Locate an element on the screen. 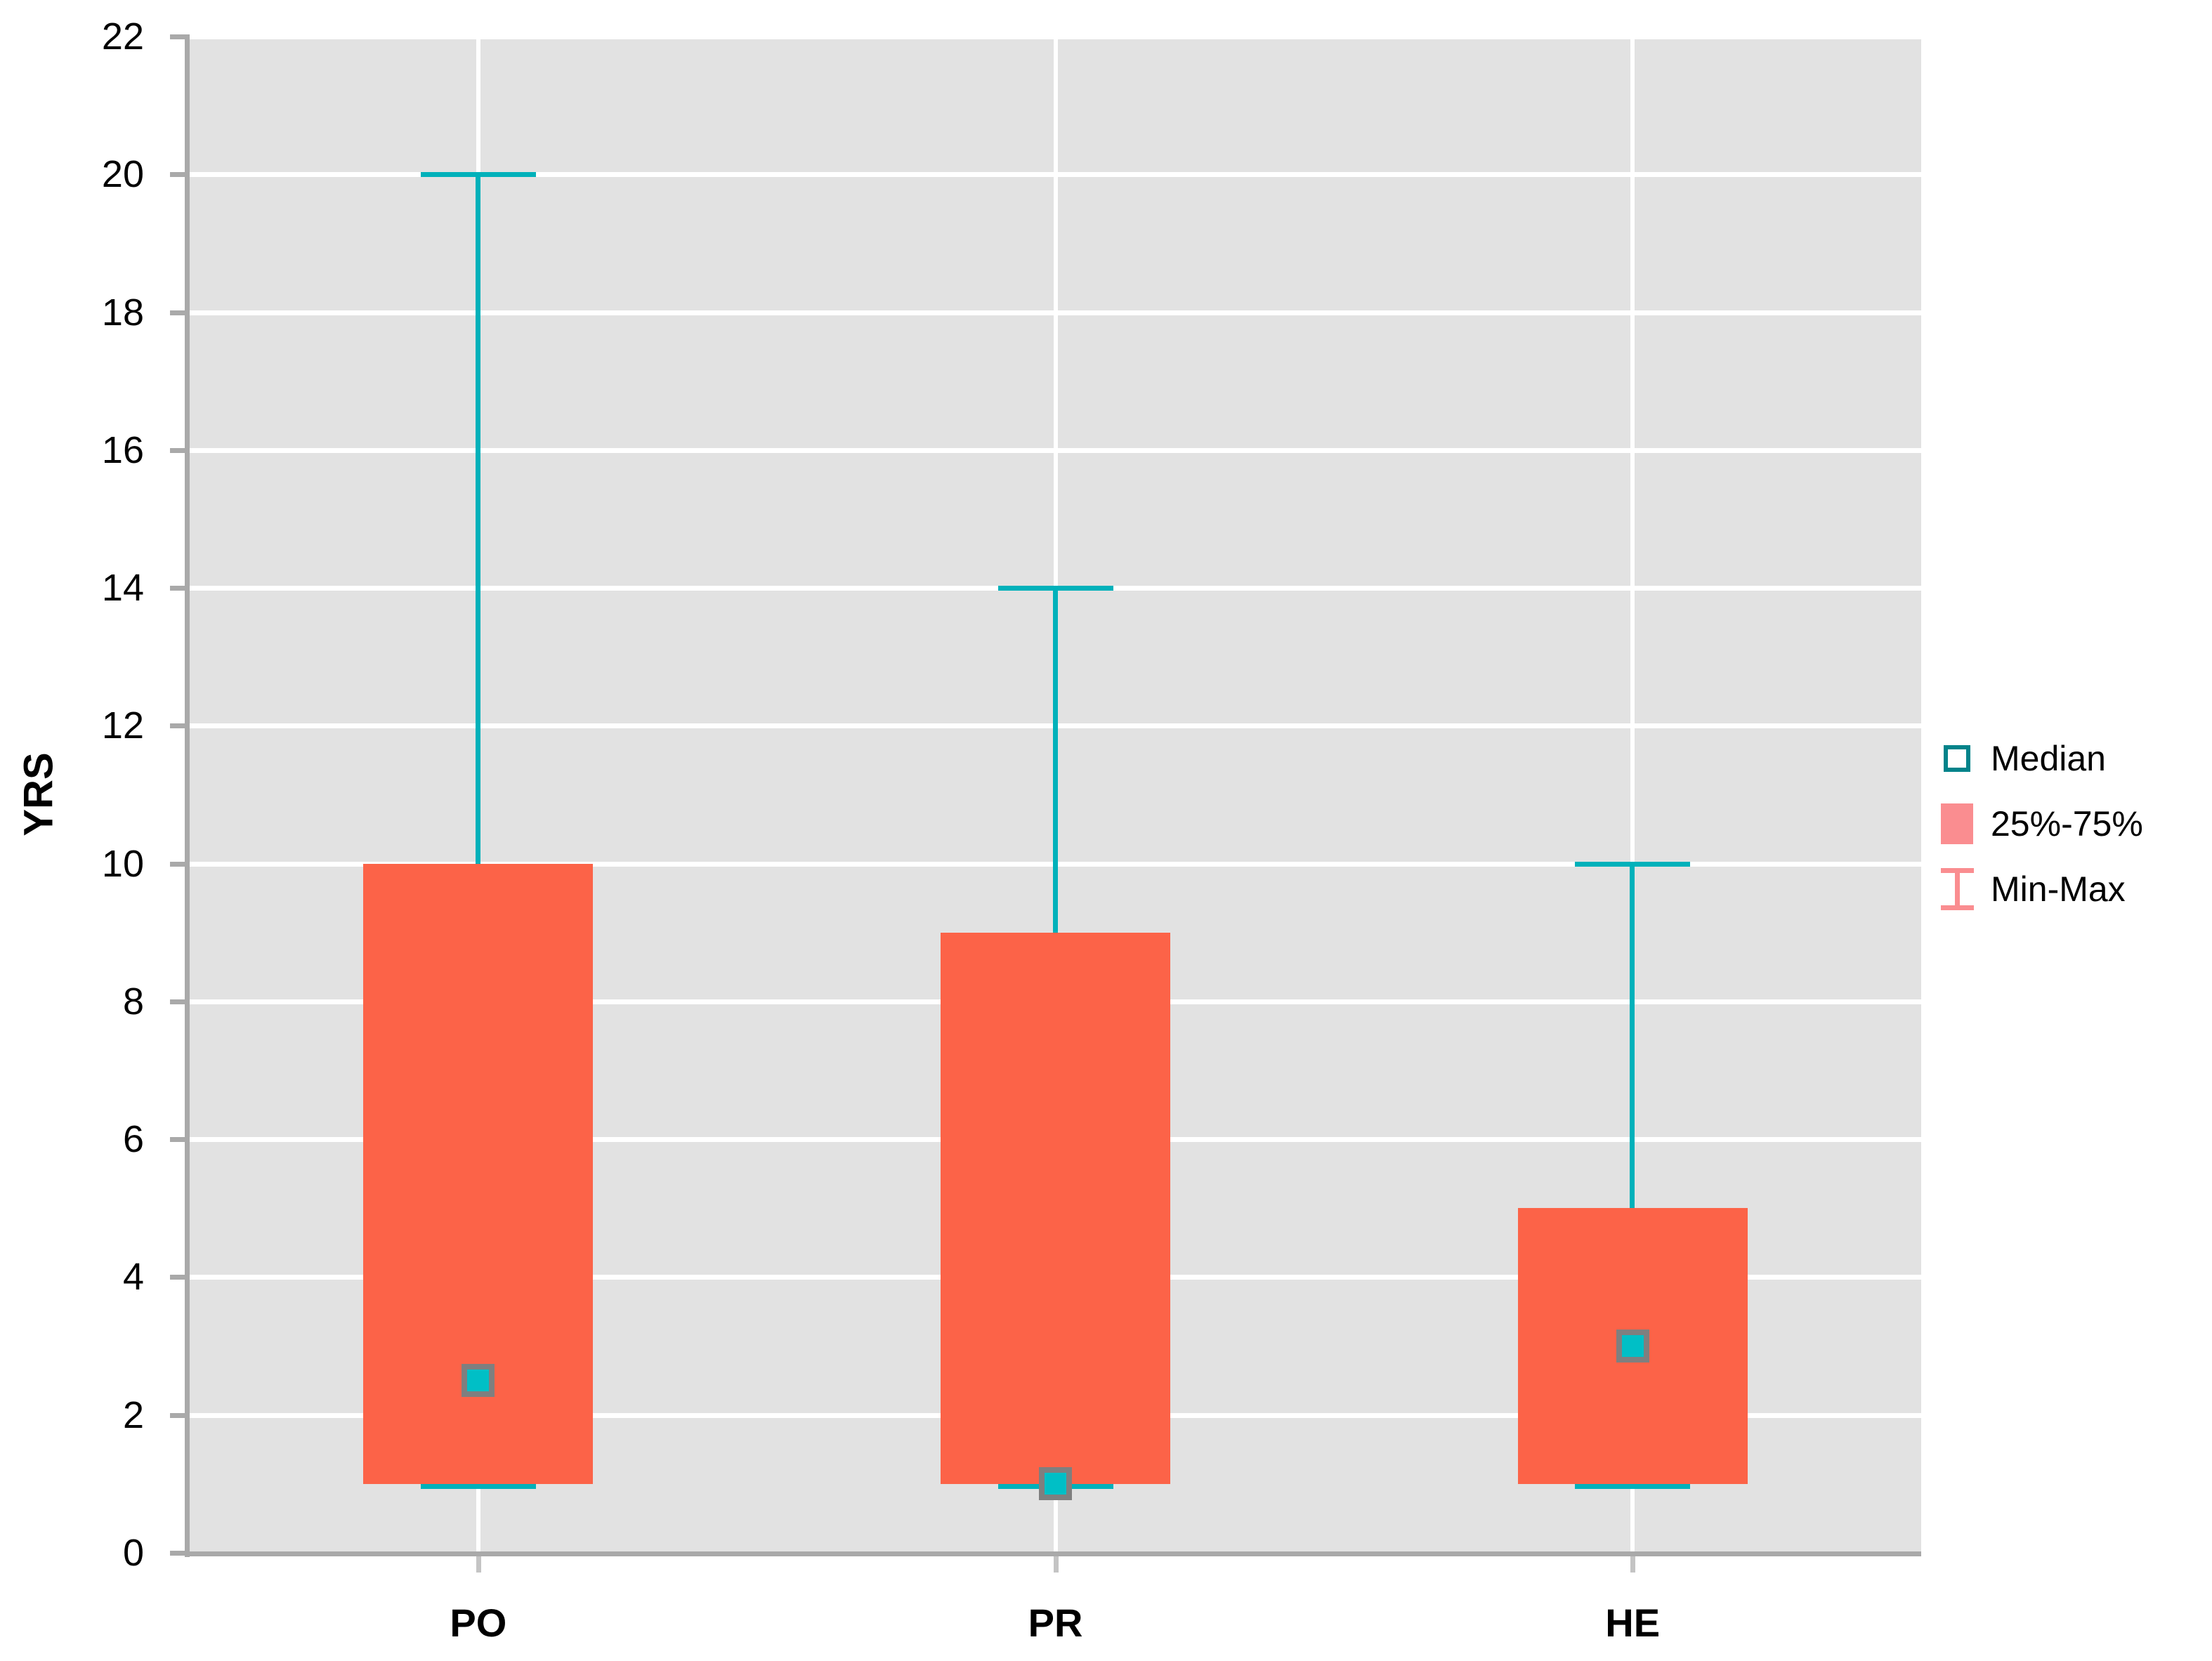  whisker-line-PO is located at coordinates (477, 519).